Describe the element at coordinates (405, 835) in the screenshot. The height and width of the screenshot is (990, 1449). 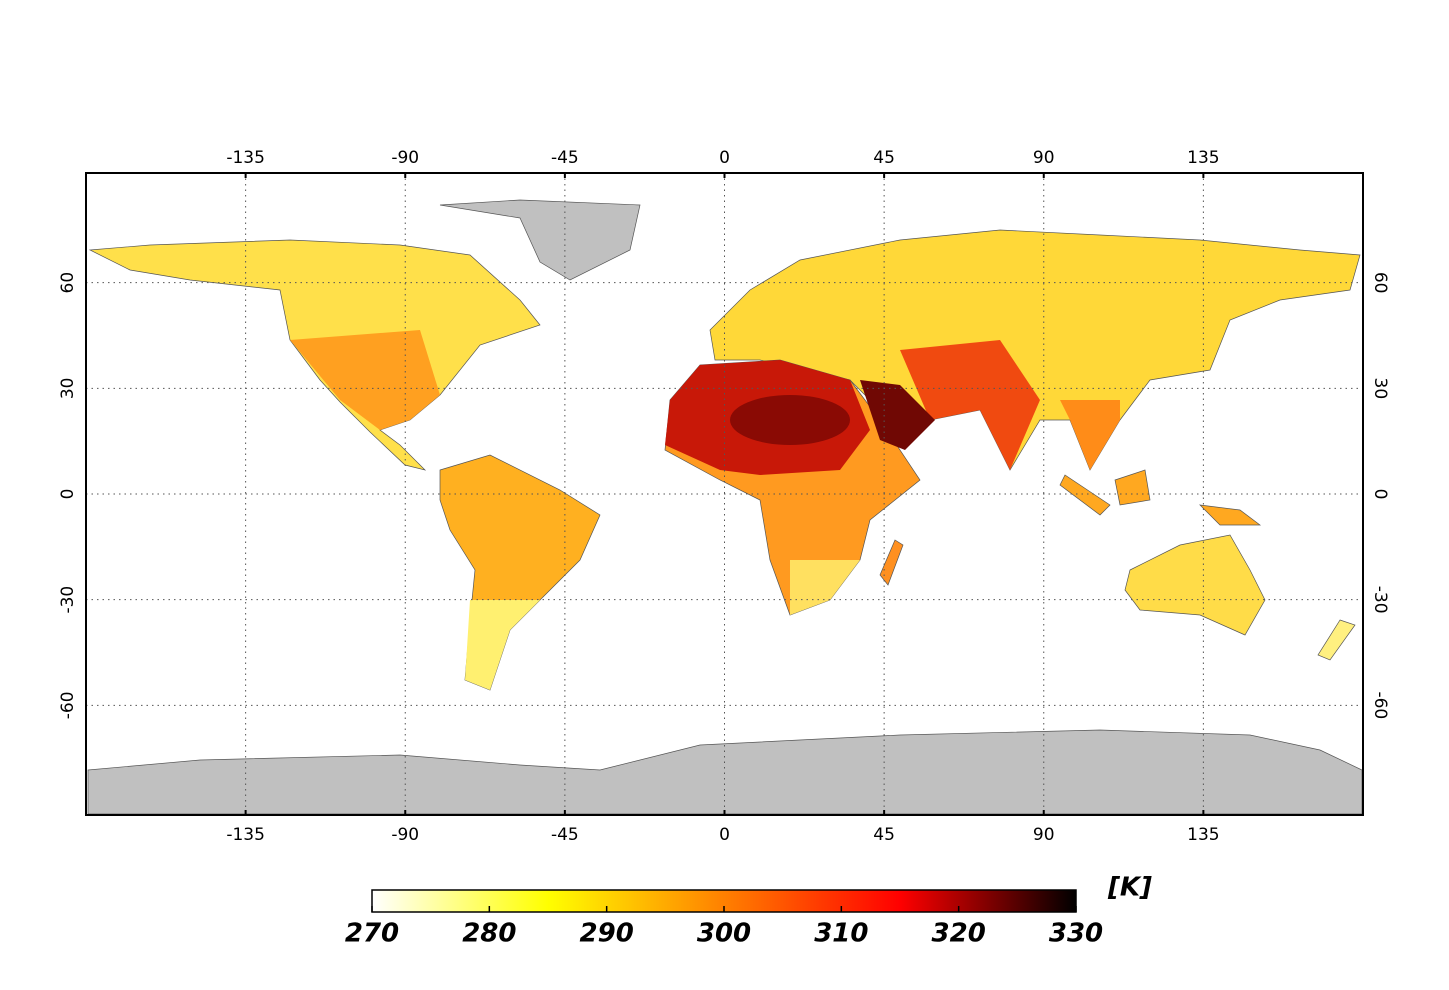
I see `x-tick-label-bottom: -90` at that location.